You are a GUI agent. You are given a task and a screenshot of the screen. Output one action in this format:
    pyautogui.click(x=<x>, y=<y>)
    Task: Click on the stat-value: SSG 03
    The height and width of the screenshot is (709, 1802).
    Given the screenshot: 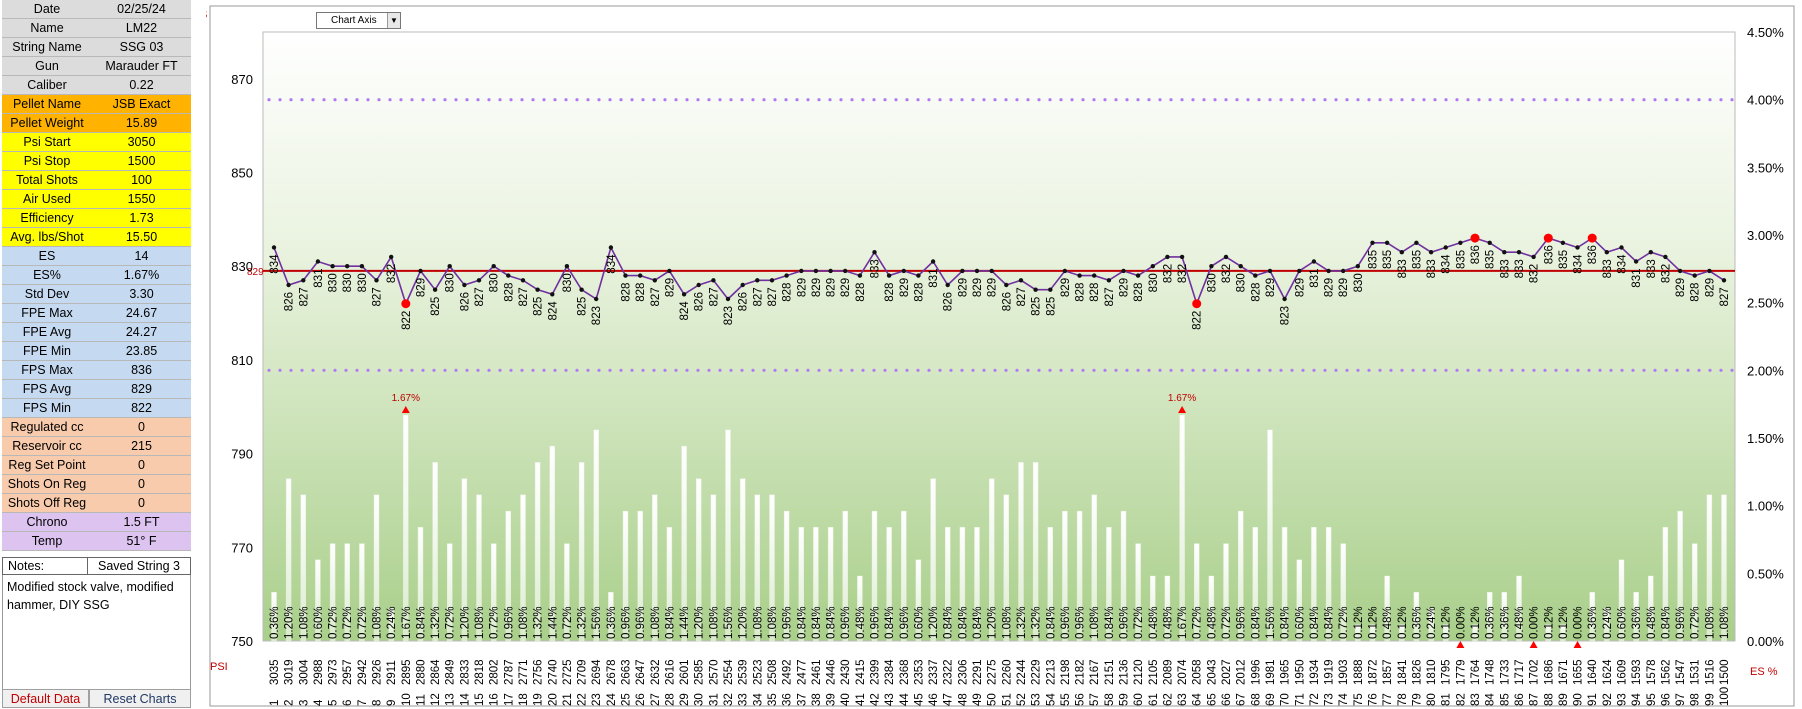 What is the action you would take?
    pyautogui.click(x=141, y=47)
    